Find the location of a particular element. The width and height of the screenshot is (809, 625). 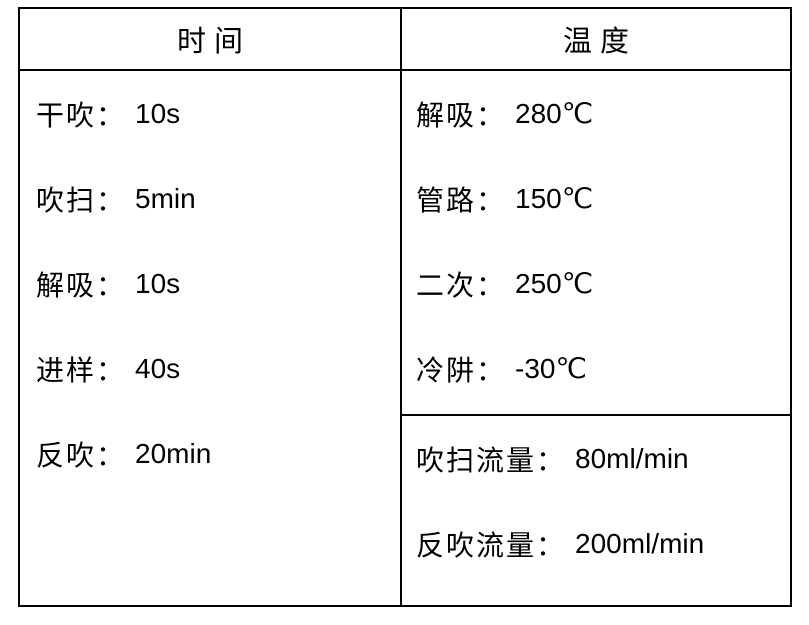

row-value: 280℃ is located at coordinates (554, 113).